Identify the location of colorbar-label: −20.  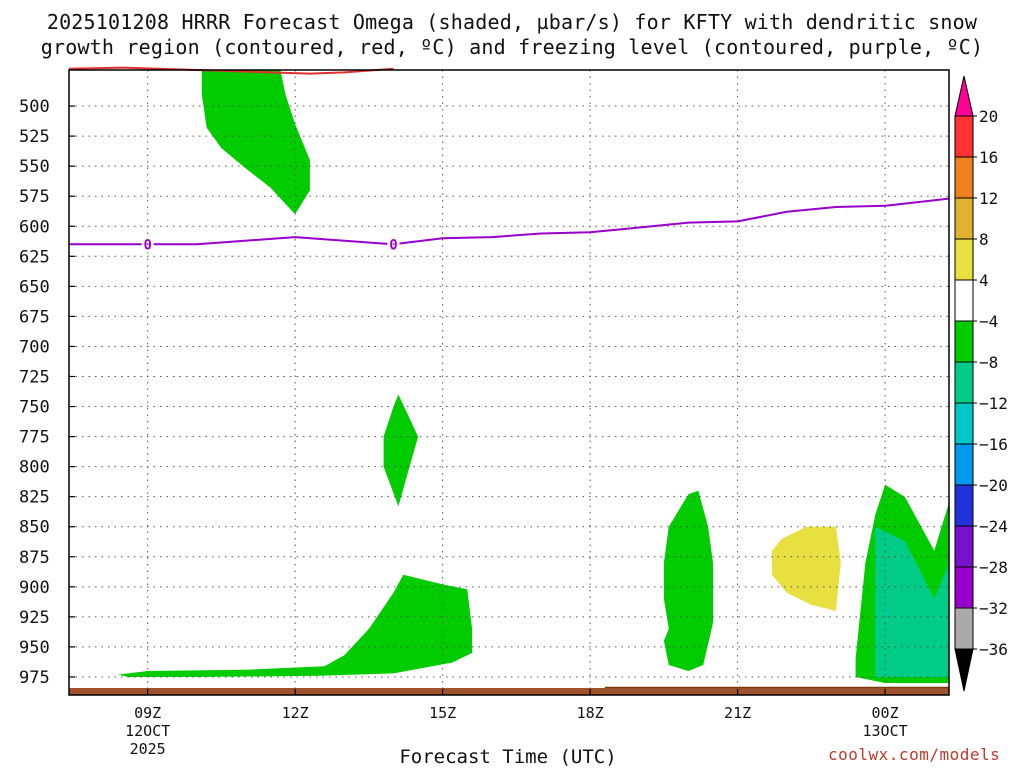
(993, 485).